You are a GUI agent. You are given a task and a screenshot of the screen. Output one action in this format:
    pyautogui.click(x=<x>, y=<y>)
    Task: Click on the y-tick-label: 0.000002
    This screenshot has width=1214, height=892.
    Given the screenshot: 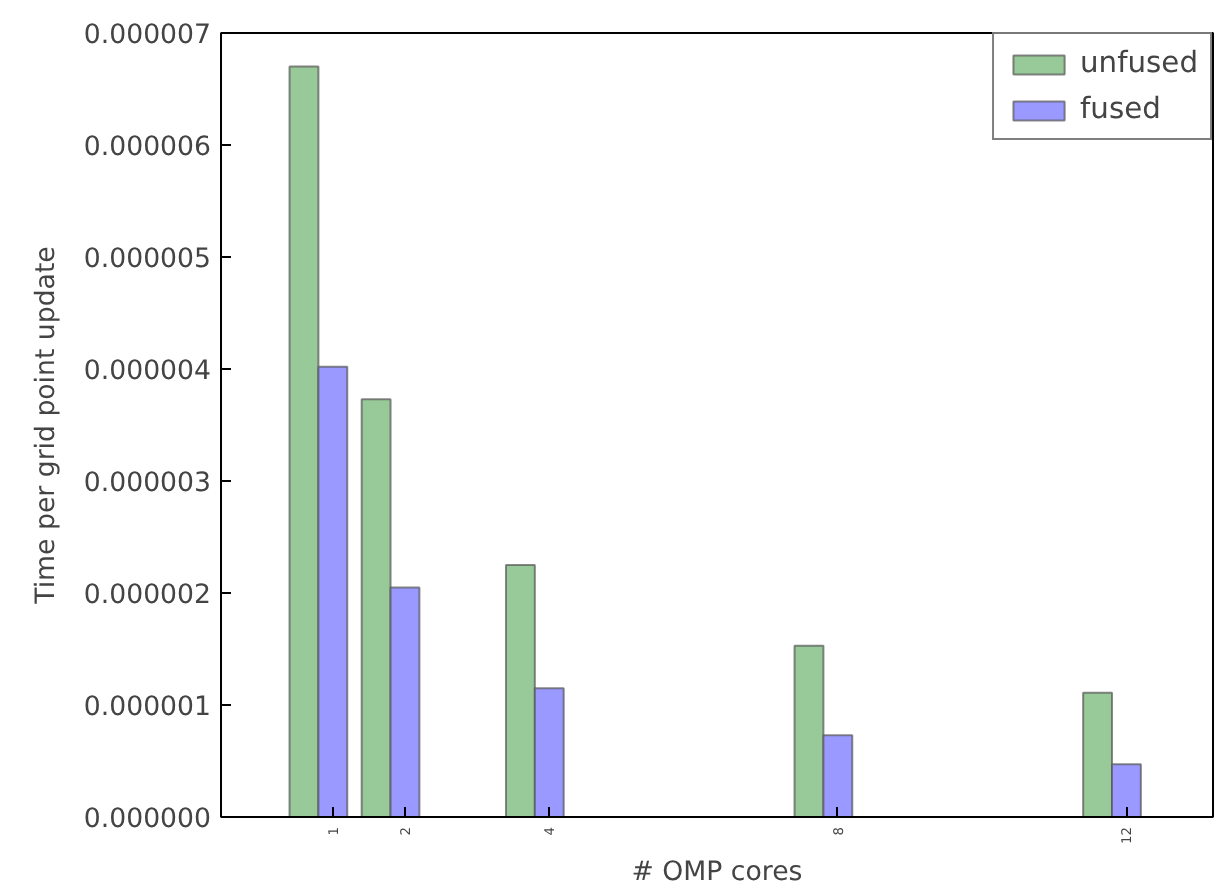 What is the action you would take?
    pyautogui.click(x=147, y=596)
    